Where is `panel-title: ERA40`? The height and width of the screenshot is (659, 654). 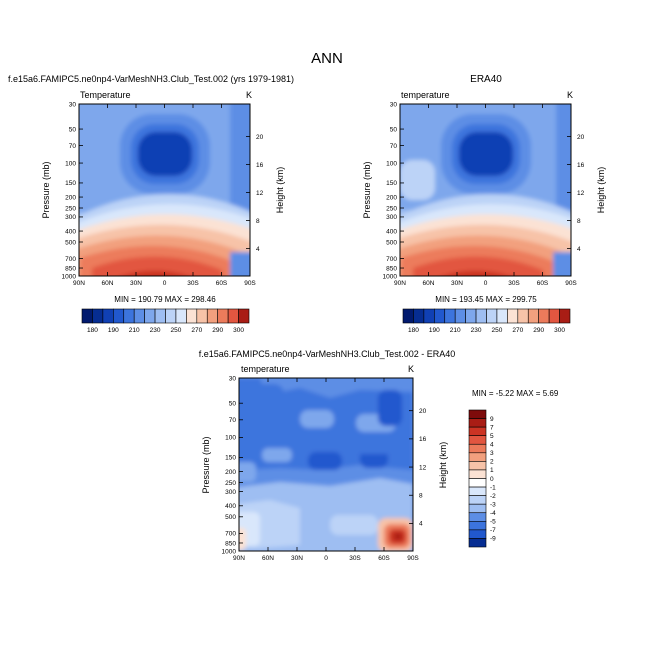
panel-title: ERA40 is located at coordinates (486, 79).